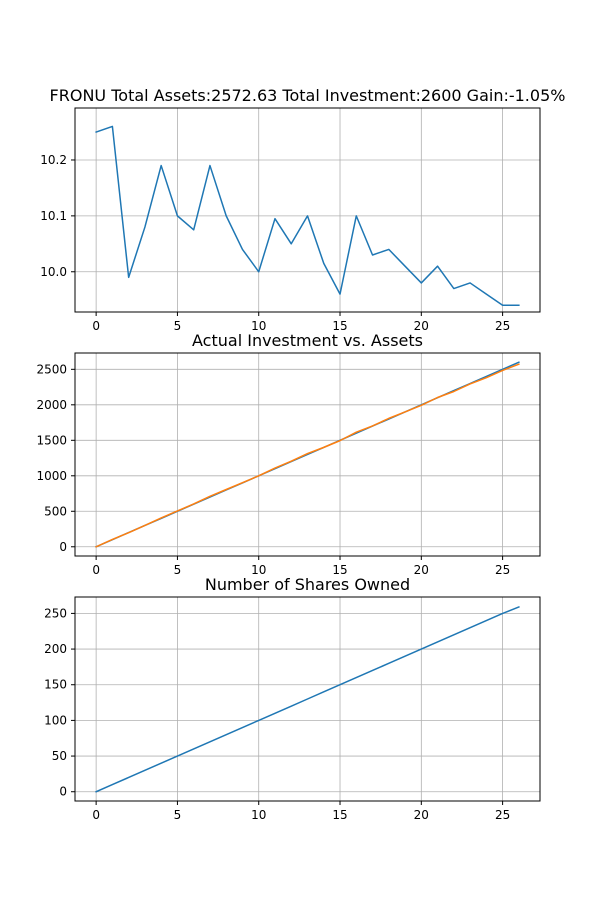 This screenshot has width=600, height=900. I want to click on chart-title: Number of Shares Owned, so click(307, 584).